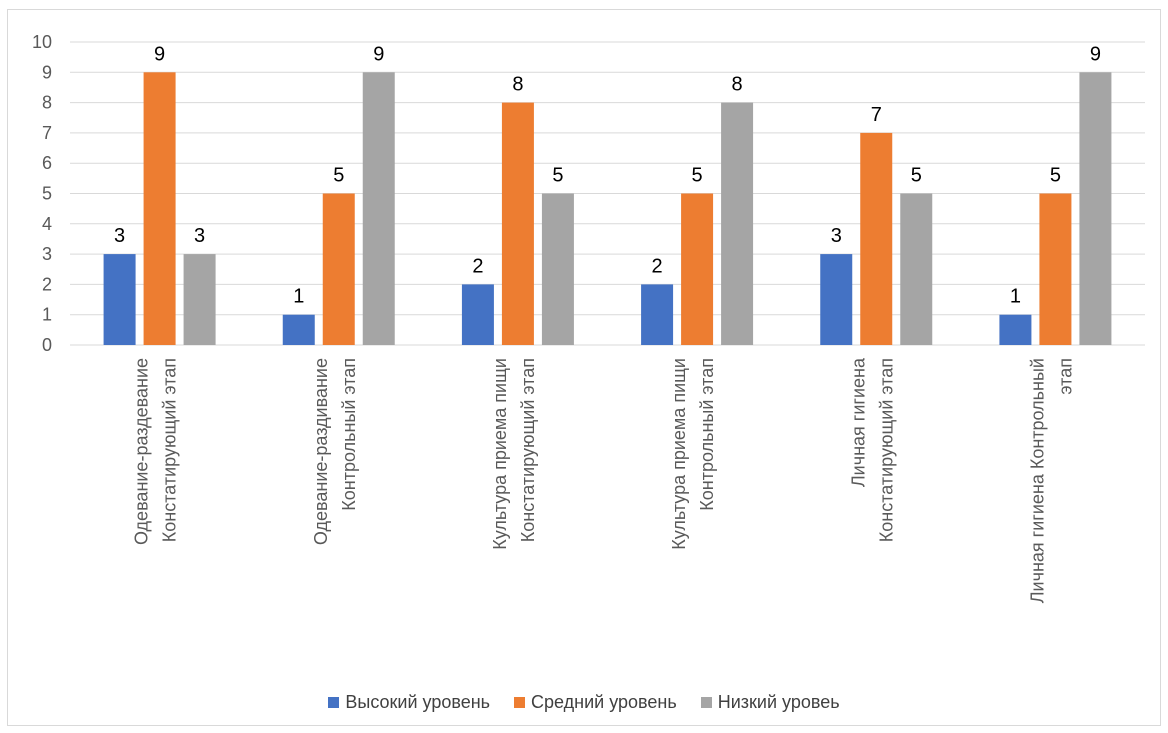 The height and width of the screenshot is (733, 1168). What do you see at coordinates (47, 224) in the screenshot?
I see `y-tick-label: 4` at bounding box center [47, 224].